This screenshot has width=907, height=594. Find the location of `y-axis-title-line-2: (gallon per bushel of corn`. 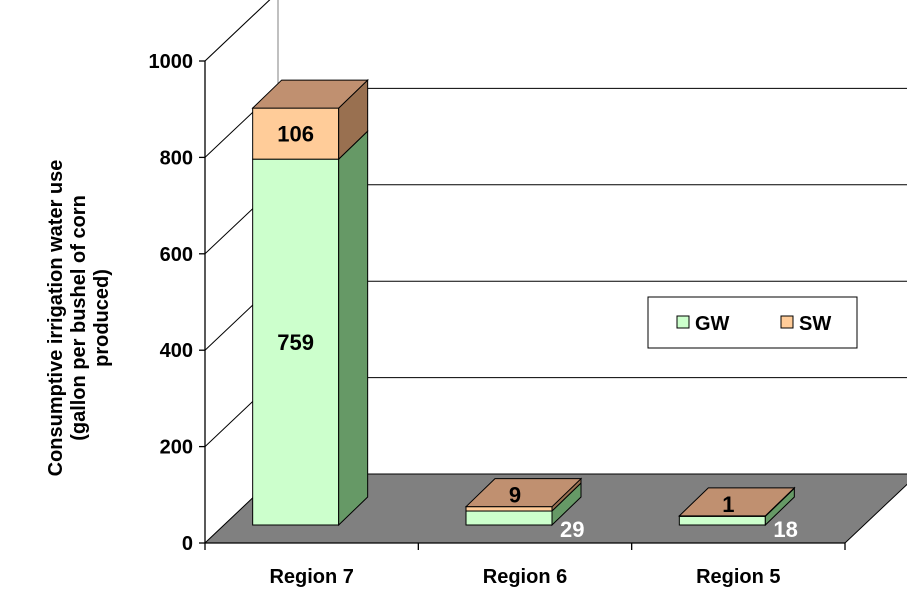

y-axis-title-line-2: (gallon per bushel of corn is located at coordinates (79, 318).